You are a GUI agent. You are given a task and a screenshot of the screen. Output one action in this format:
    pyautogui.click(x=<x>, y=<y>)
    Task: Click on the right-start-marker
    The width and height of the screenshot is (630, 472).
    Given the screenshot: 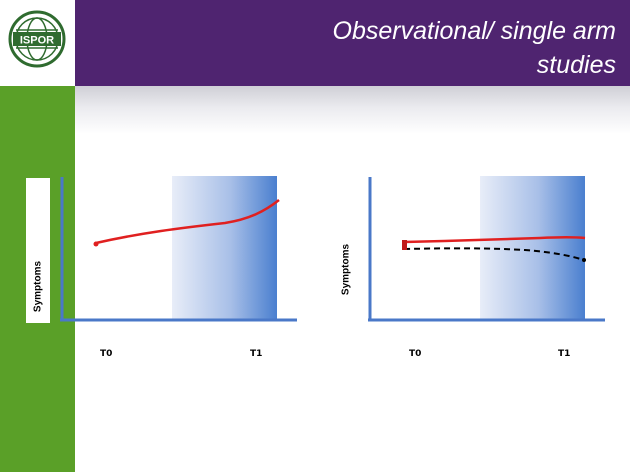 What is the action you would take?
    pyautogui.click(x=404, y=245)
    